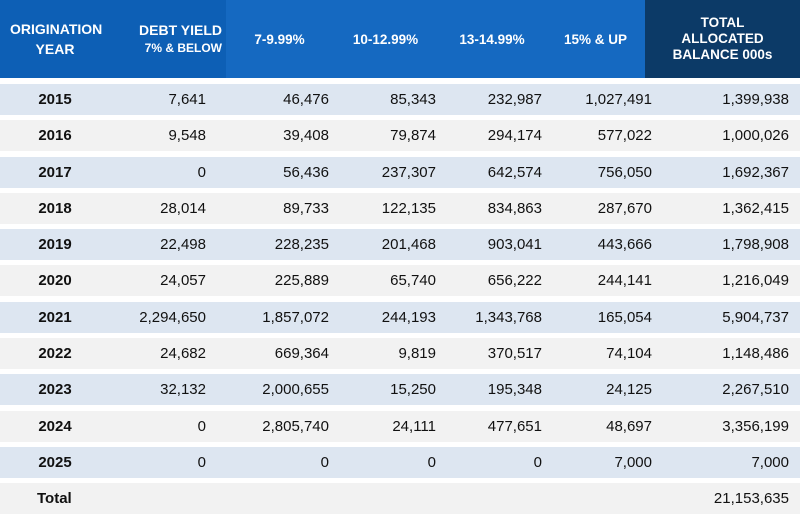  I want to click on cell-10-12: 237,307, so click(408, 172).